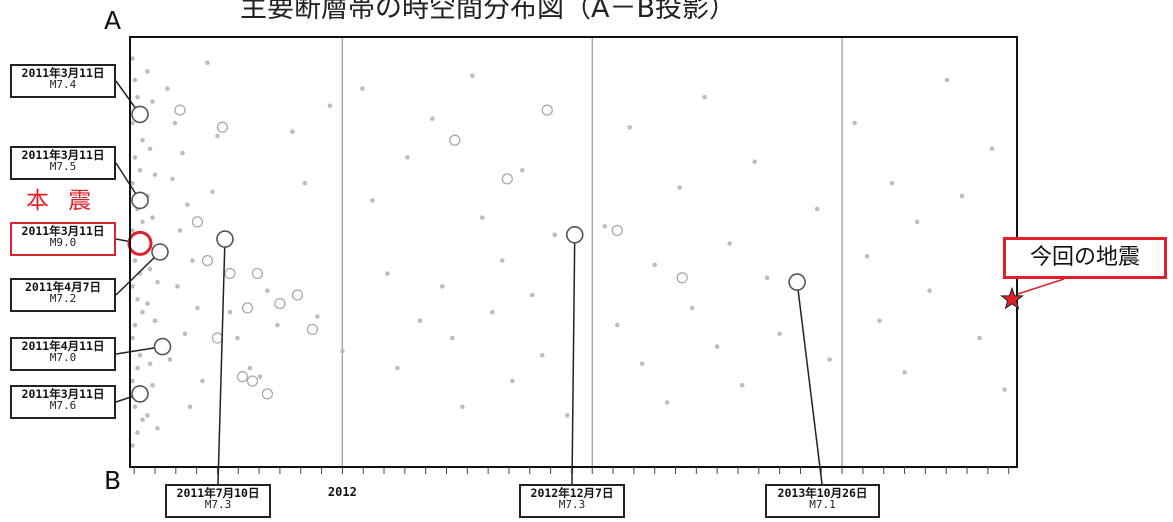 This screenshot has height=522, width=1173. What do you see at coordinates (113, 480) in the screenshot?
I see `endpoint-b-label: B` at bounding box center [113, 480].